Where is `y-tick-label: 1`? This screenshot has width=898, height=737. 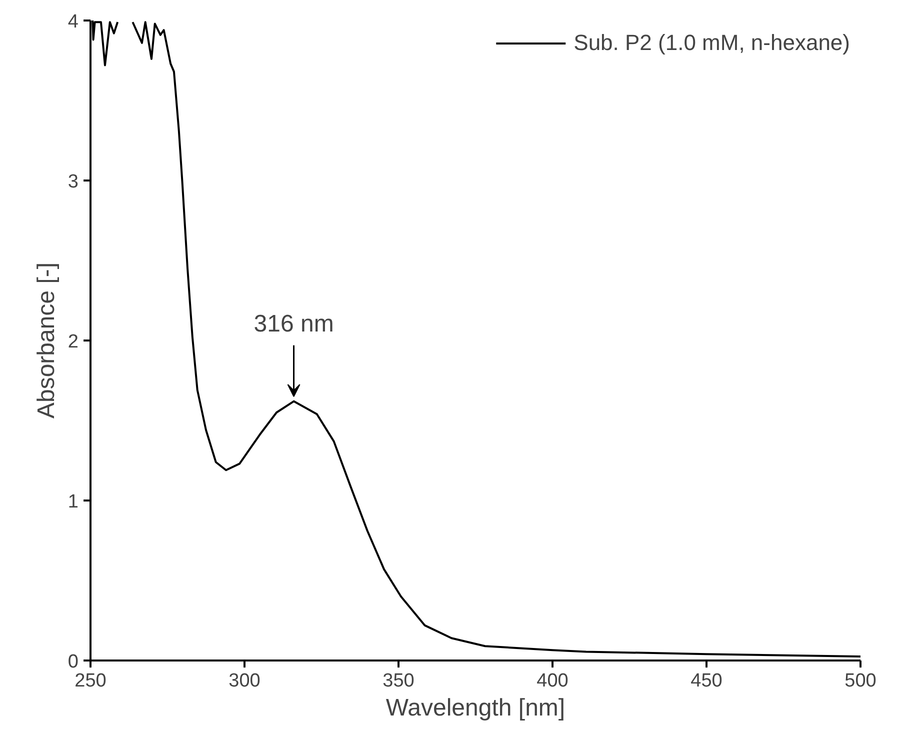
y-tick-label: 1 is located at coordinates (73, 502).